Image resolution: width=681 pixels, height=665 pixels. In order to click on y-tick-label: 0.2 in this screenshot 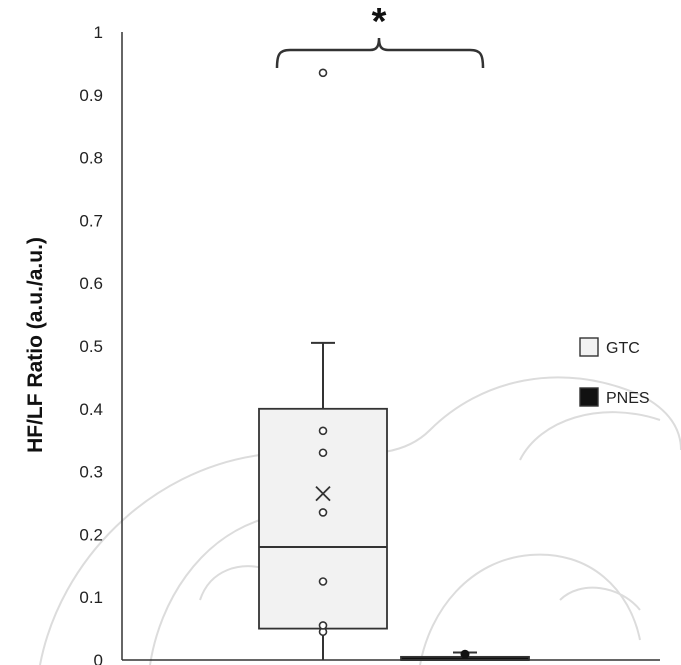, I will do `click(91, 534)`.